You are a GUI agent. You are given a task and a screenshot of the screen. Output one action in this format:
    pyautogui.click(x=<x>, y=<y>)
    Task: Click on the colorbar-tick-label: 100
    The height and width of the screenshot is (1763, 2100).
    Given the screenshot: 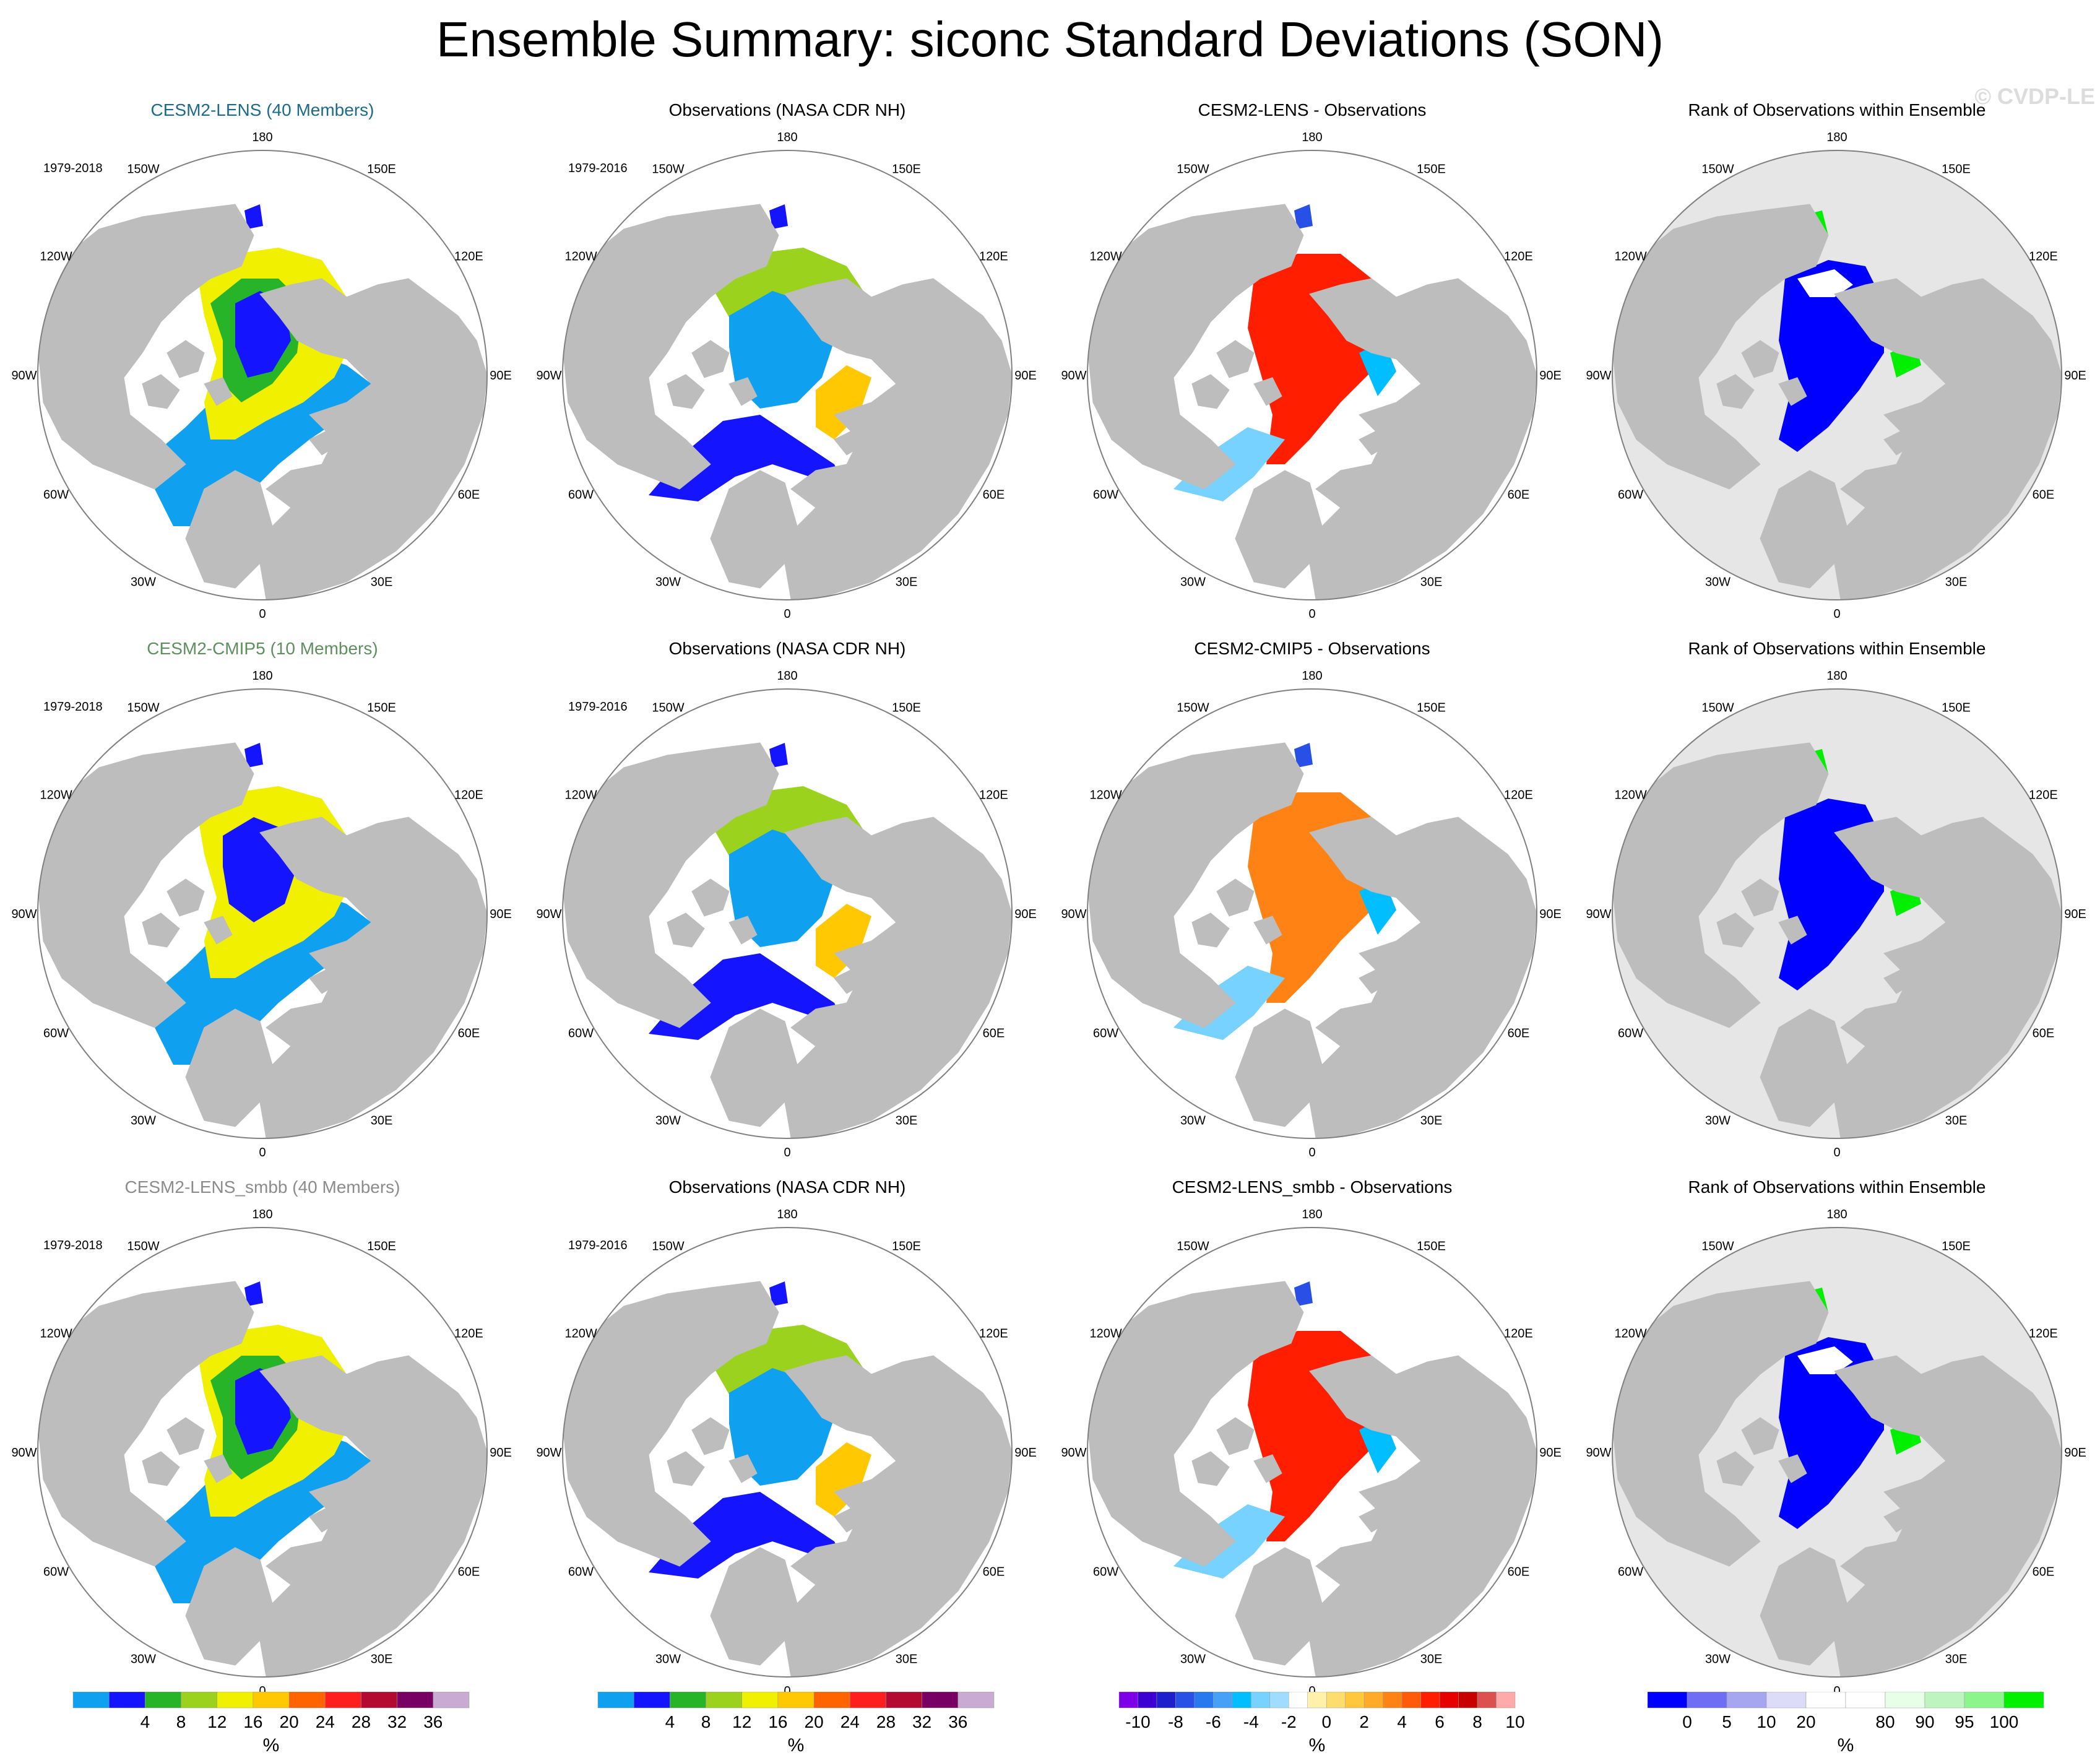 What is the action you would take?
    pyautogui.click(x=2004, y=1721)
    